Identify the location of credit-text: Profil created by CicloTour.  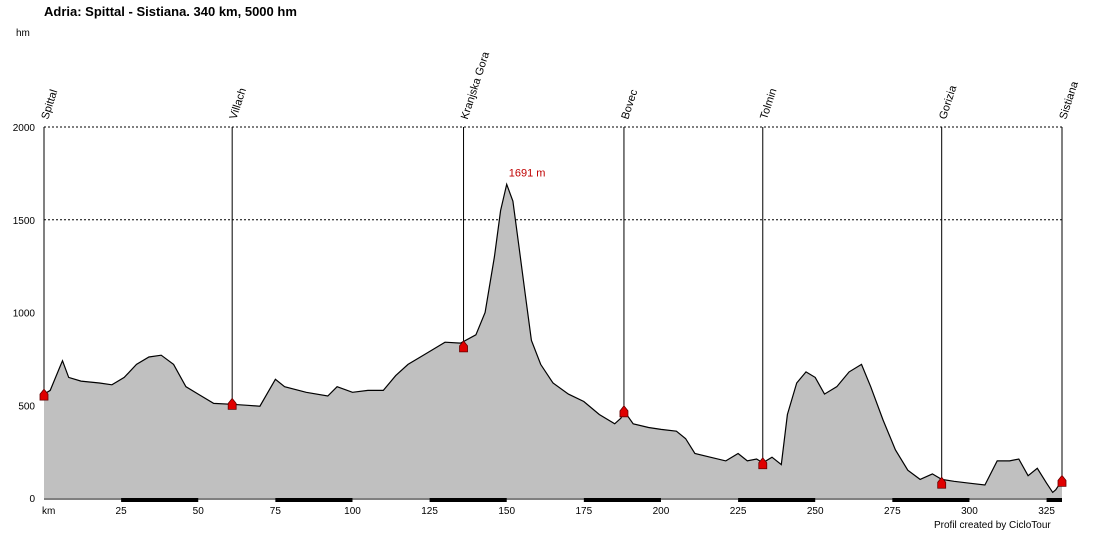
(992, 525).